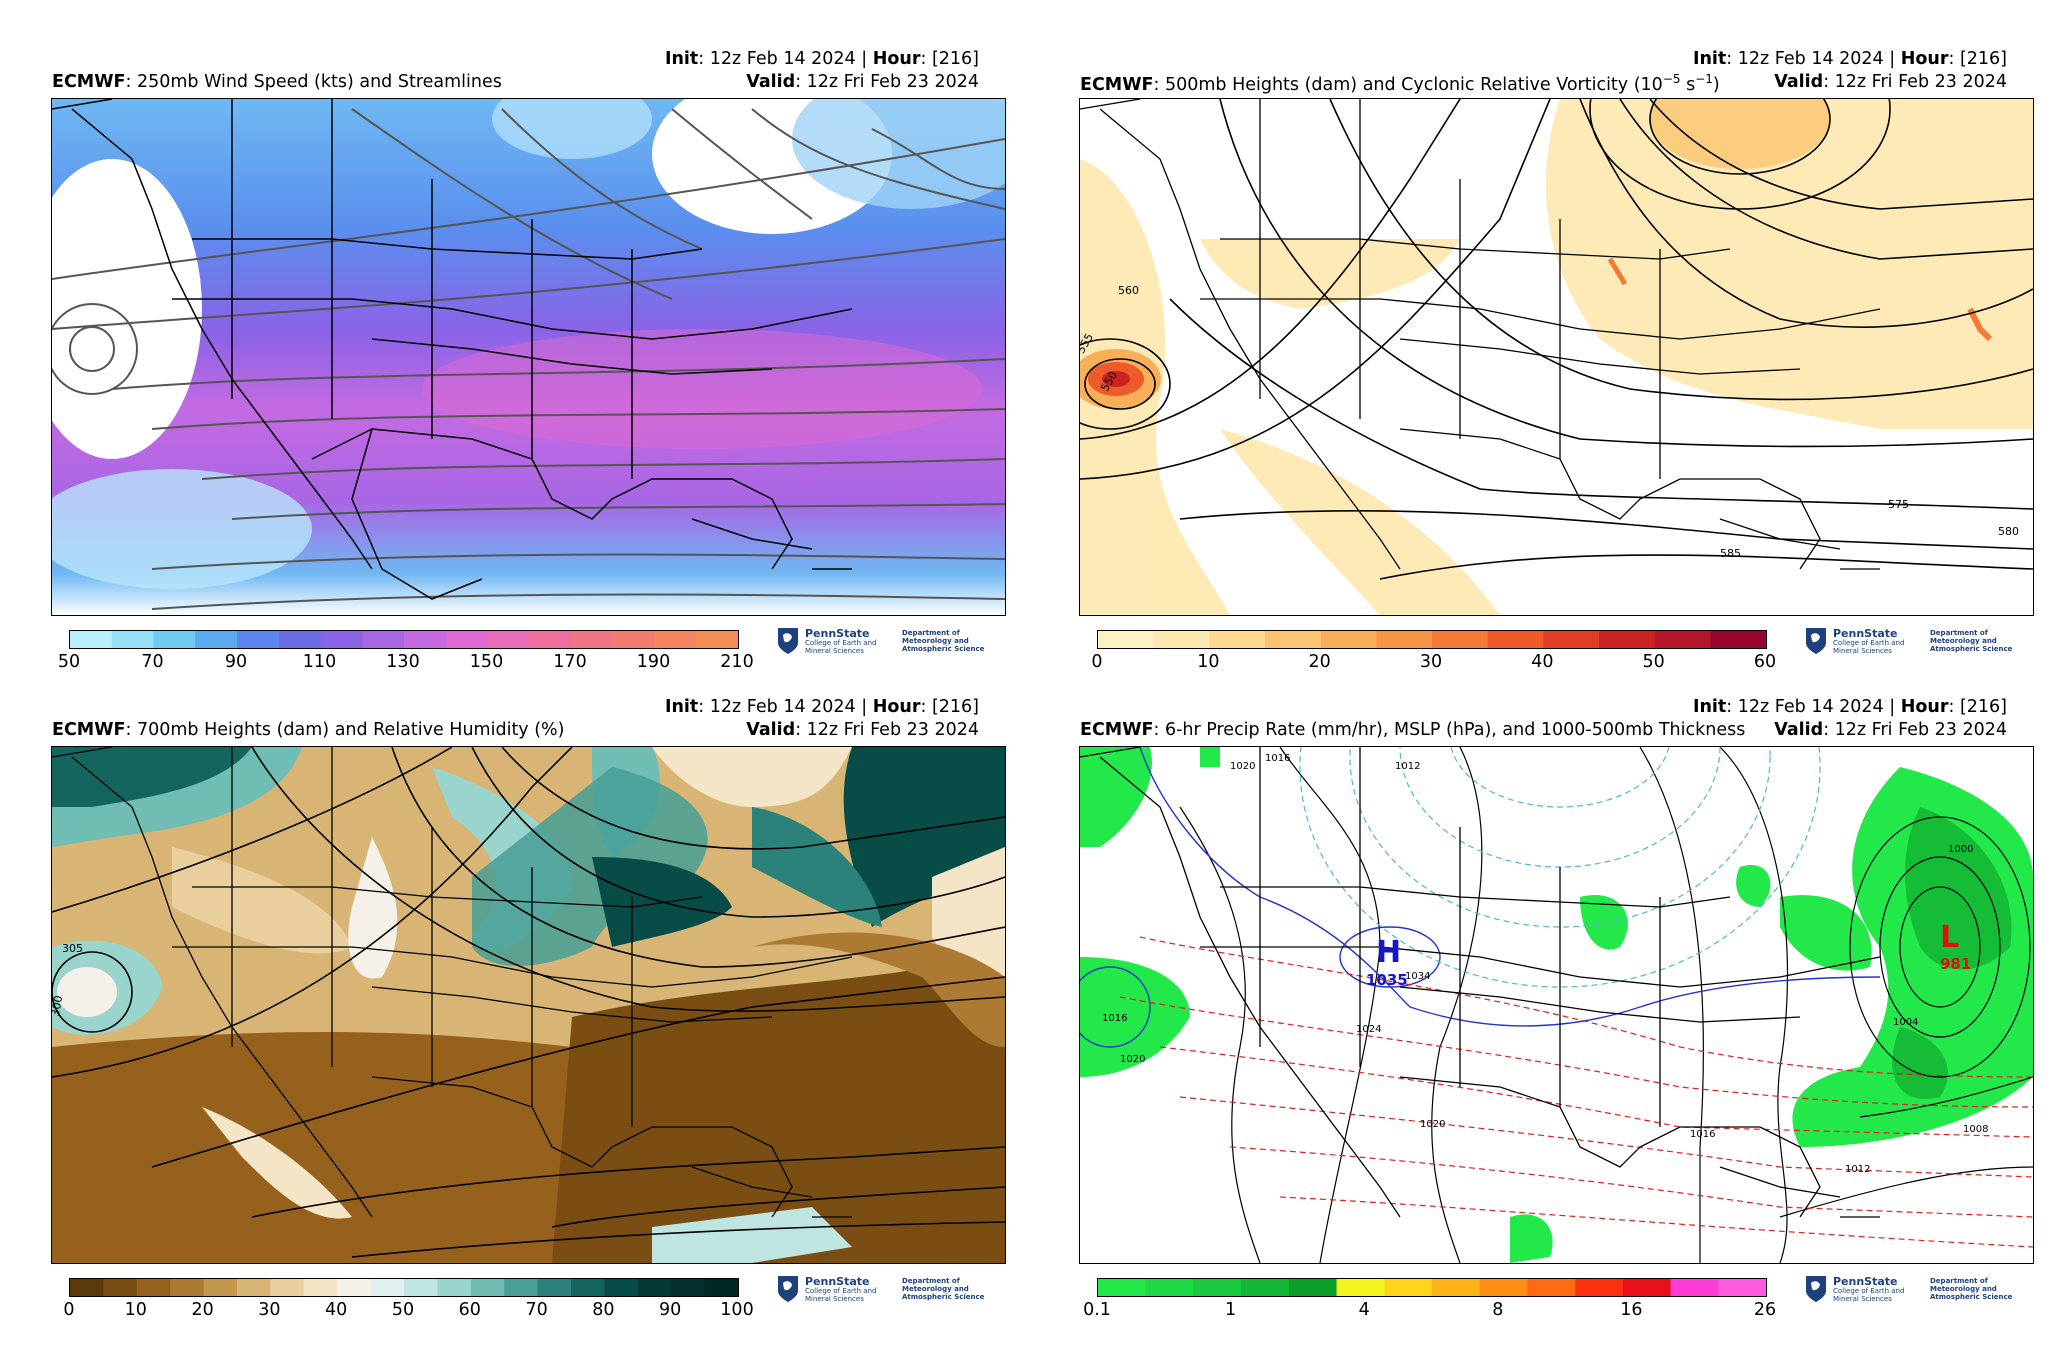  I want to click on colorbar-tick-label: 4, so click(1364, 1310).